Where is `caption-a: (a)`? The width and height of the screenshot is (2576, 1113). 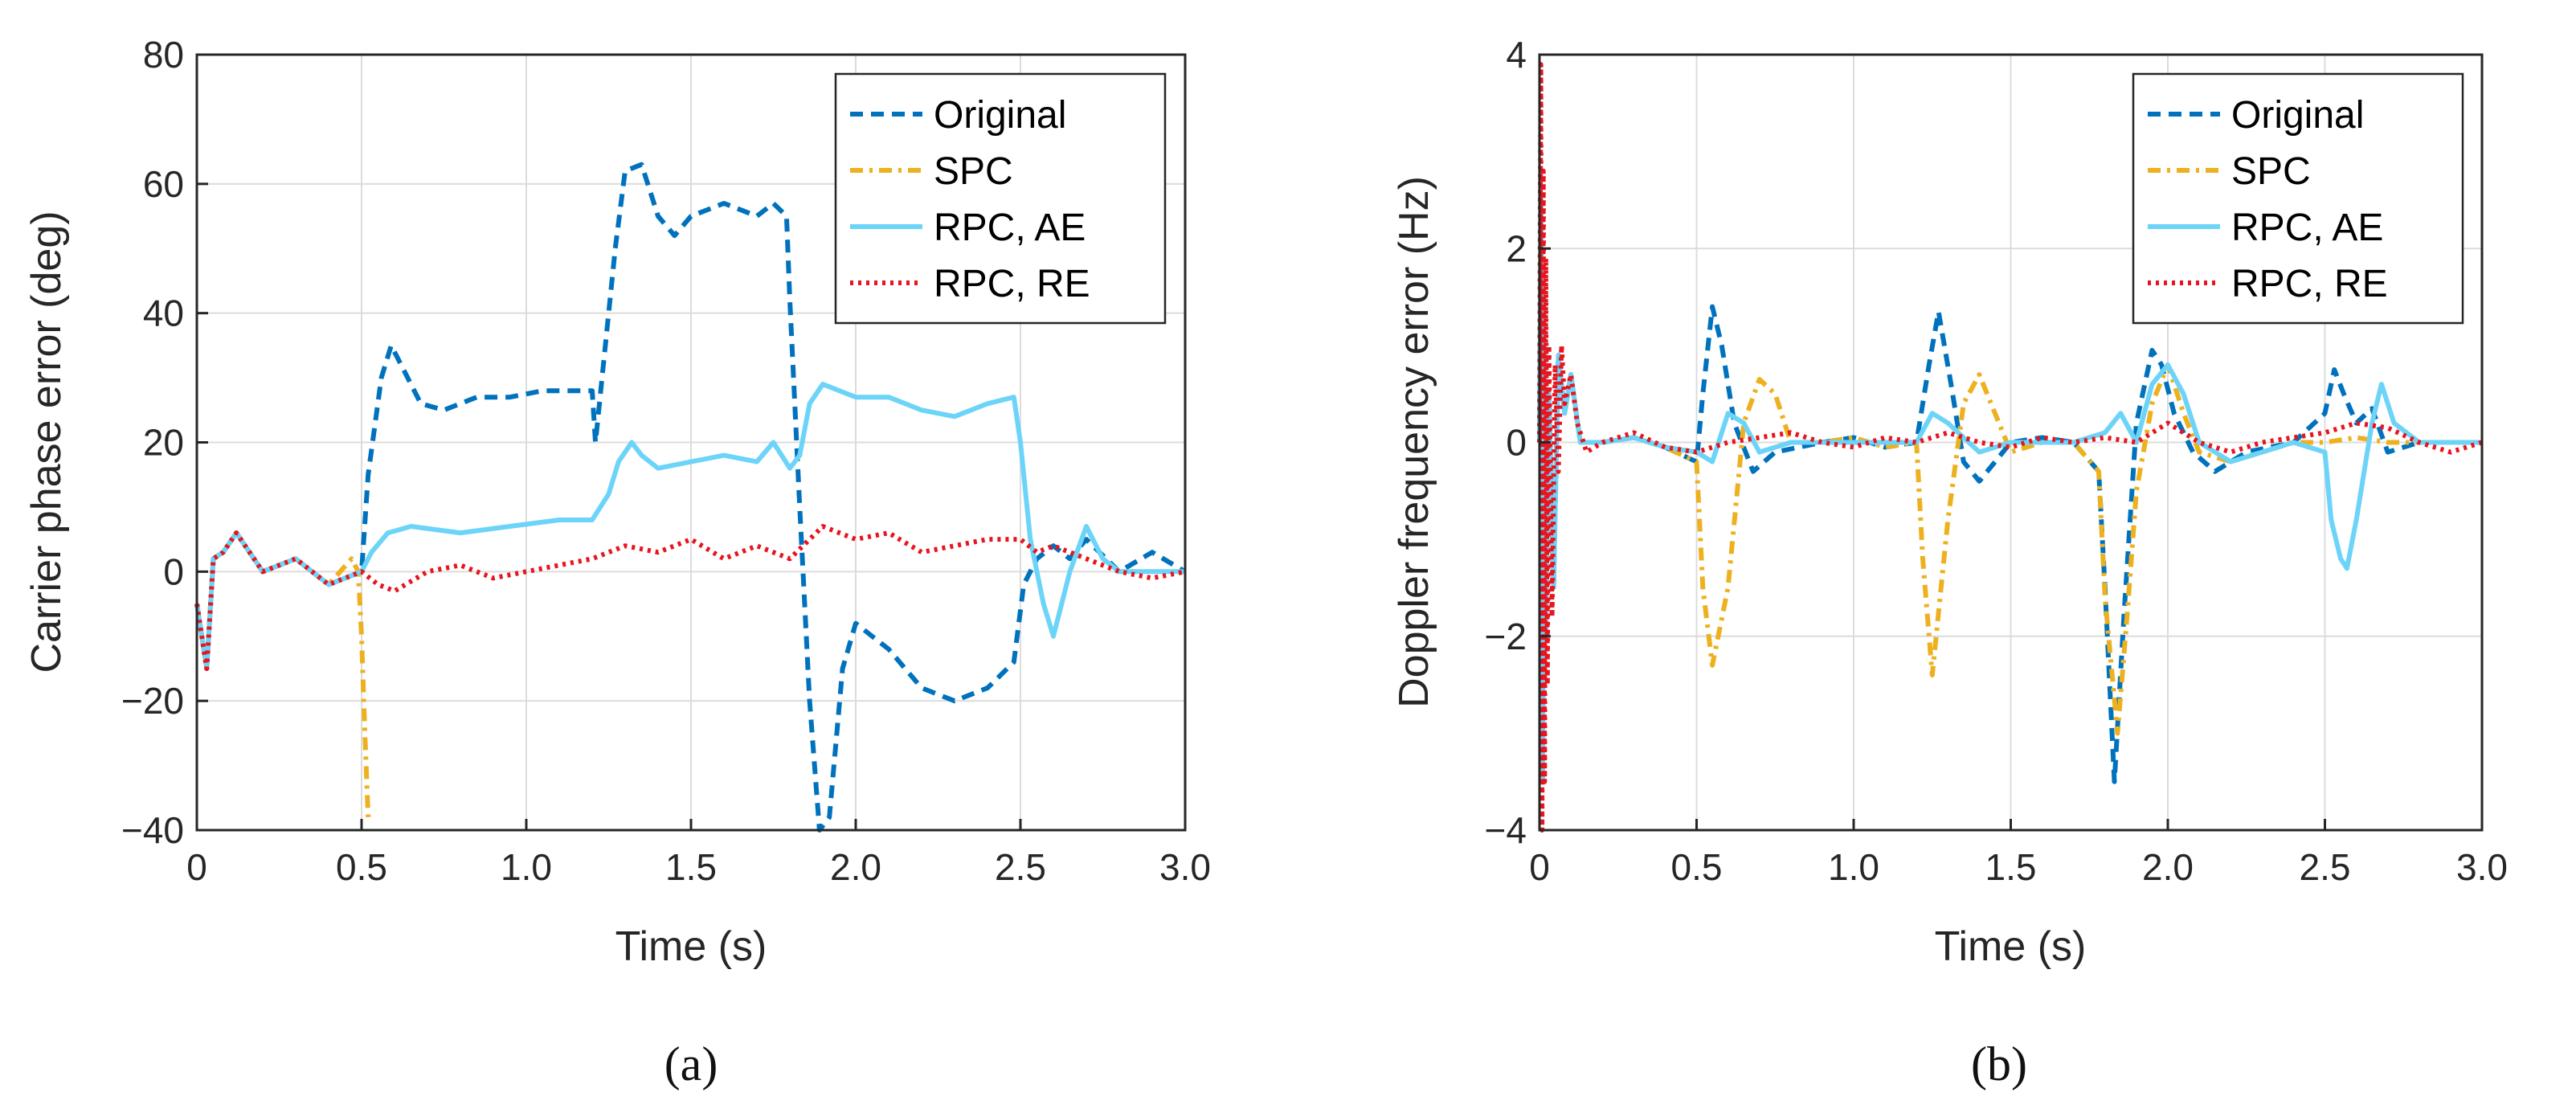
caption-a: (a) is located at coordinates (691, 1063).